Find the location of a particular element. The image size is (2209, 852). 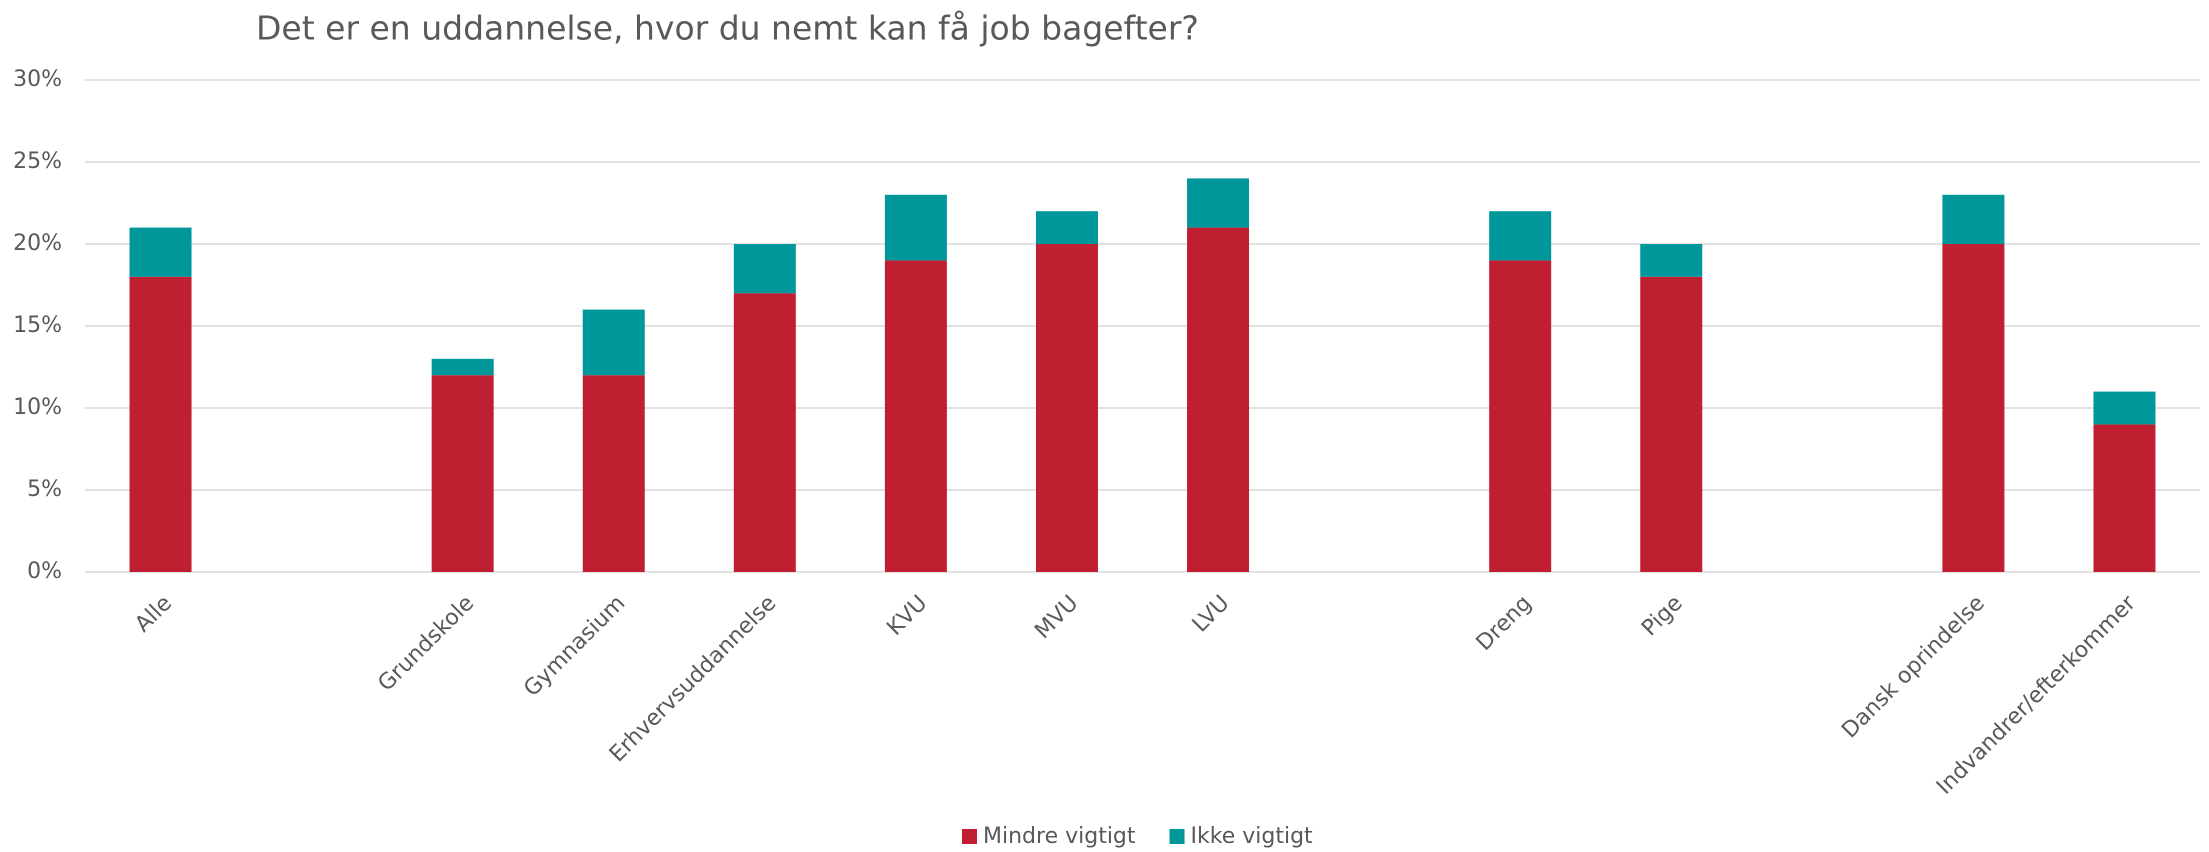

y-tick-label: 20% is located at coordinates (37, 243).